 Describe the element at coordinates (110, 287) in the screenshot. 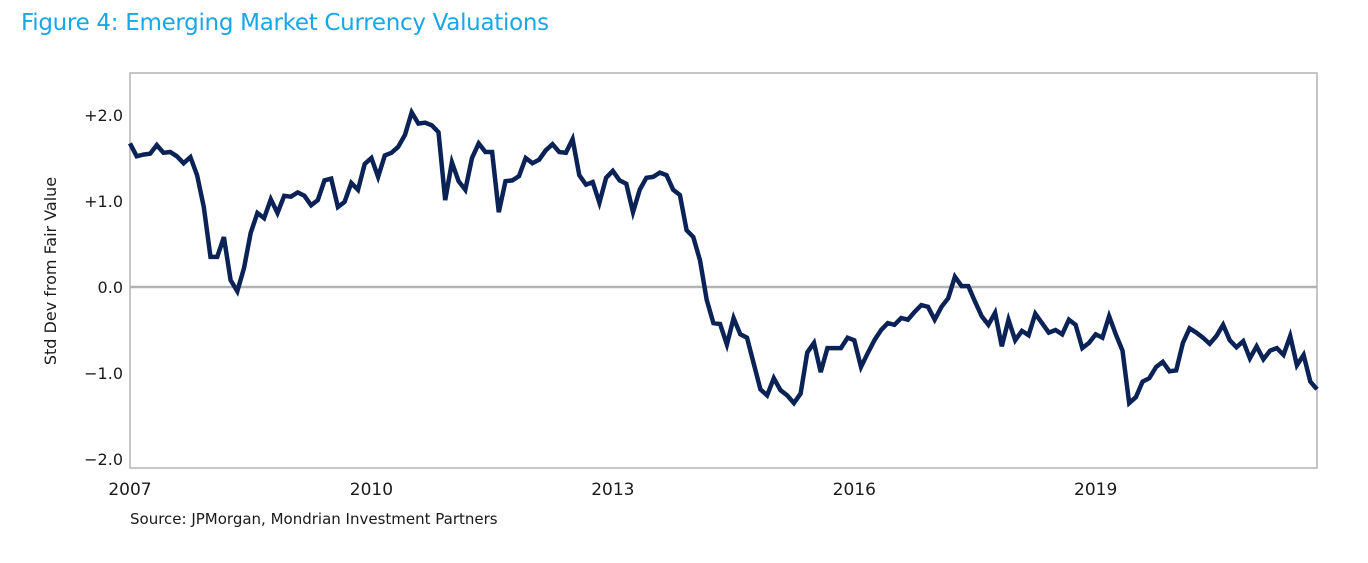

I see `y-tick-label: 0.0` at that location.